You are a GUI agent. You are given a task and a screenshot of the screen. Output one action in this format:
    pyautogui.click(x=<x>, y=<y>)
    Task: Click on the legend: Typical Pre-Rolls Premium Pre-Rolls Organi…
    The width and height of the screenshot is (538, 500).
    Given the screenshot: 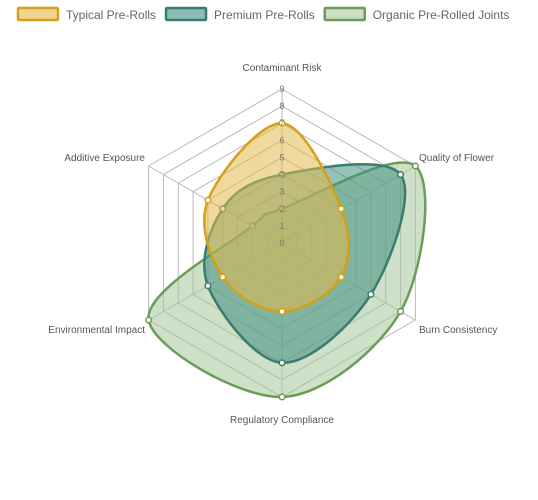 What is the action you would take?
    pyautogui.click(x=263, y=14)
    